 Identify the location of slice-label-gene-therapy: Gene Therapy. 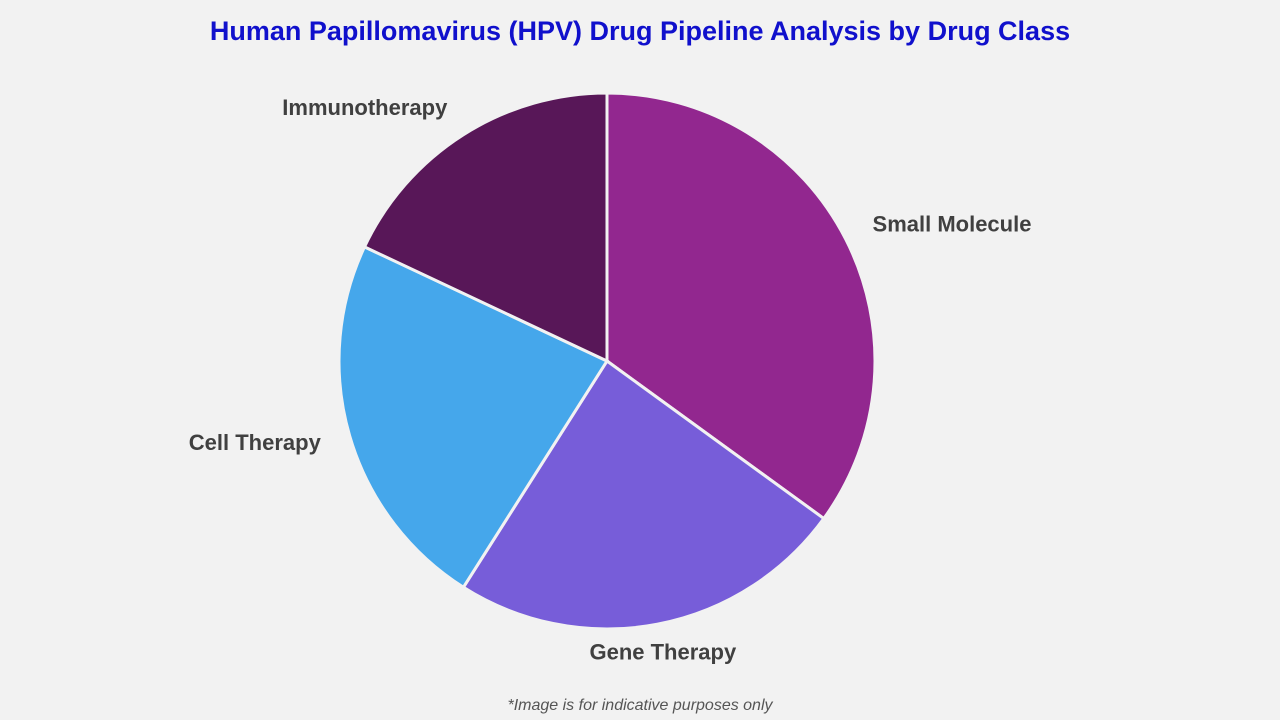
(662, 652).